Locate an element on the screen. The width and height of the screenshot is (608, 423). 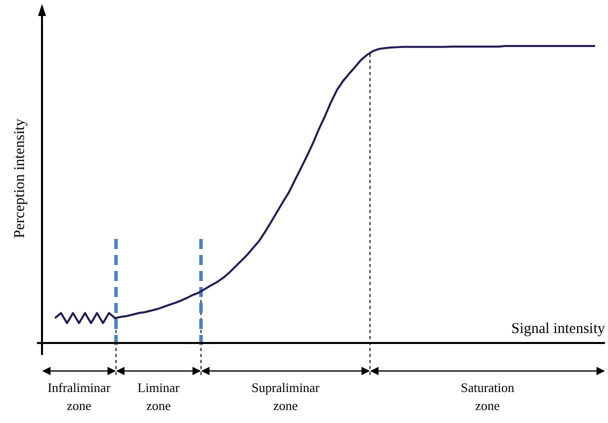
text: Supraliminar zone is located at coordinates (286, 396).